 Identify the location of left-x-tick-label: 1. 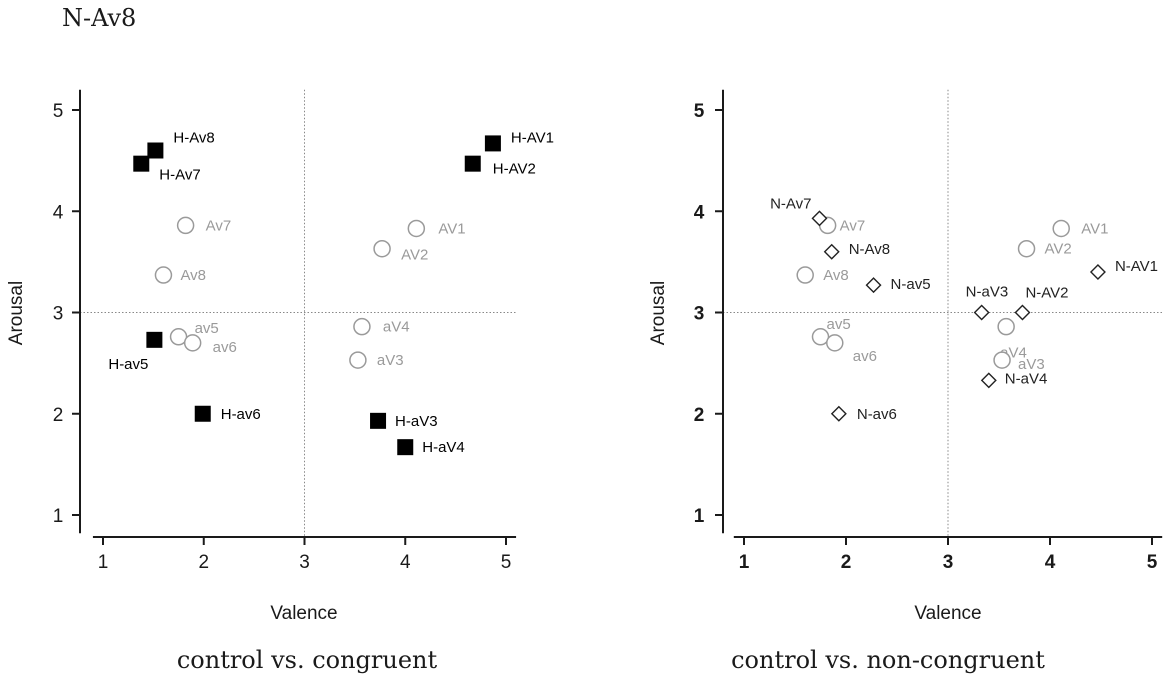
(103, 562).